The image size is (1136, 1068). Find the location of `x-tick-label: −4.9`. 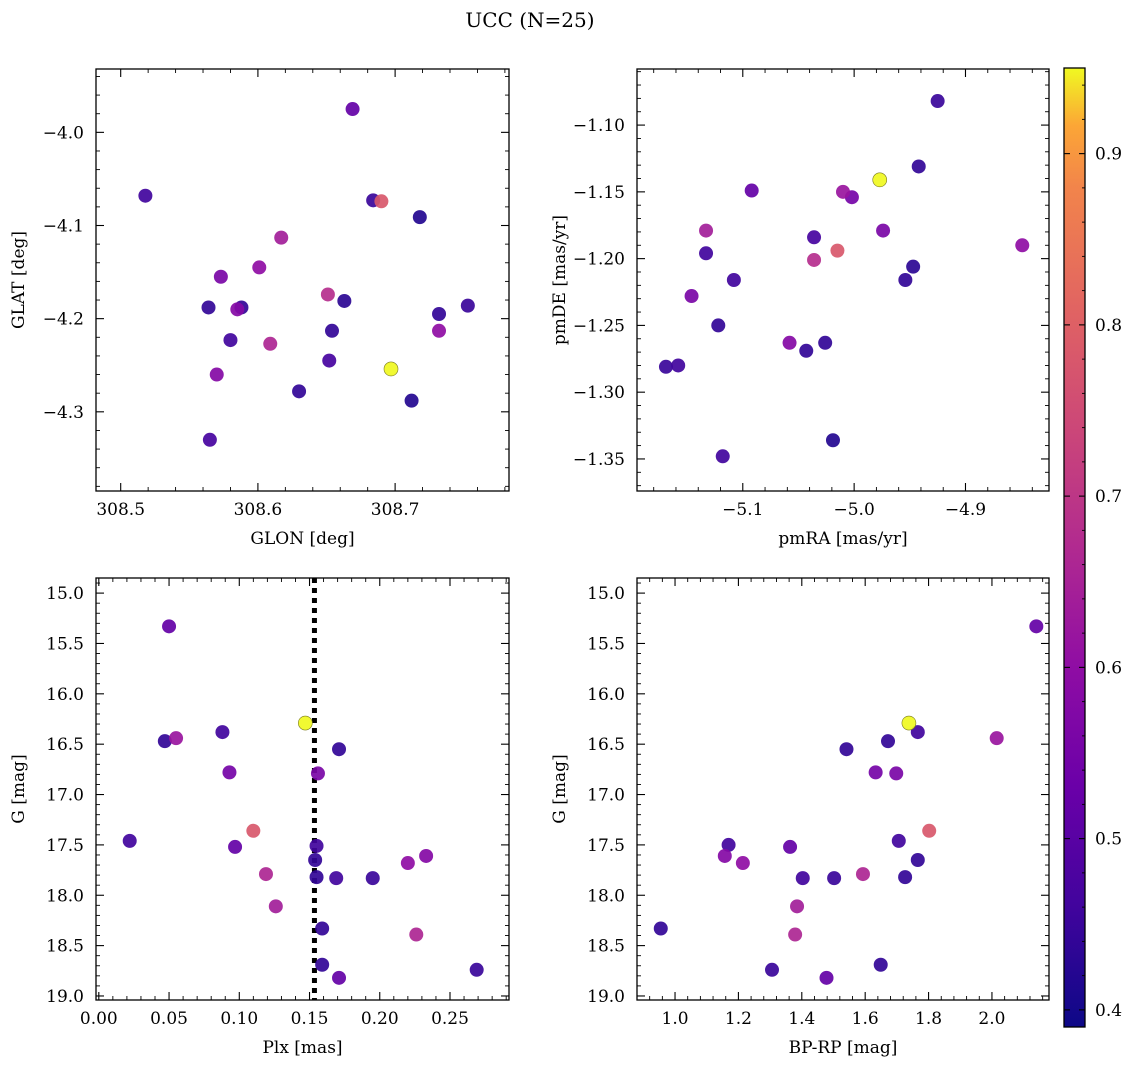

x-tick-label: −4.9 is located at coordinates (965, 510).